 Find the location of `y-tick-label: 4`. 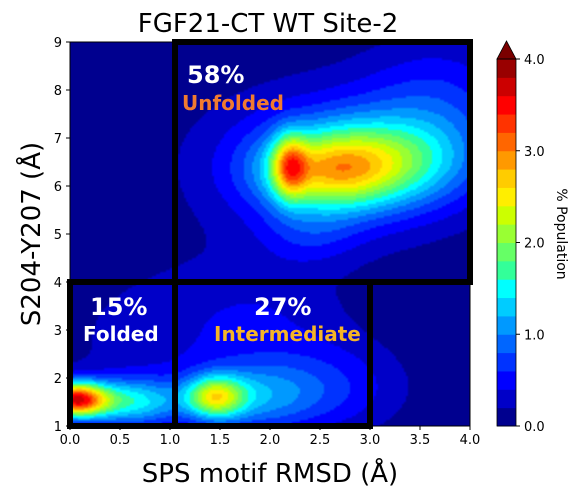

y-tick-label: 4 is located at coordinates (58, 283).